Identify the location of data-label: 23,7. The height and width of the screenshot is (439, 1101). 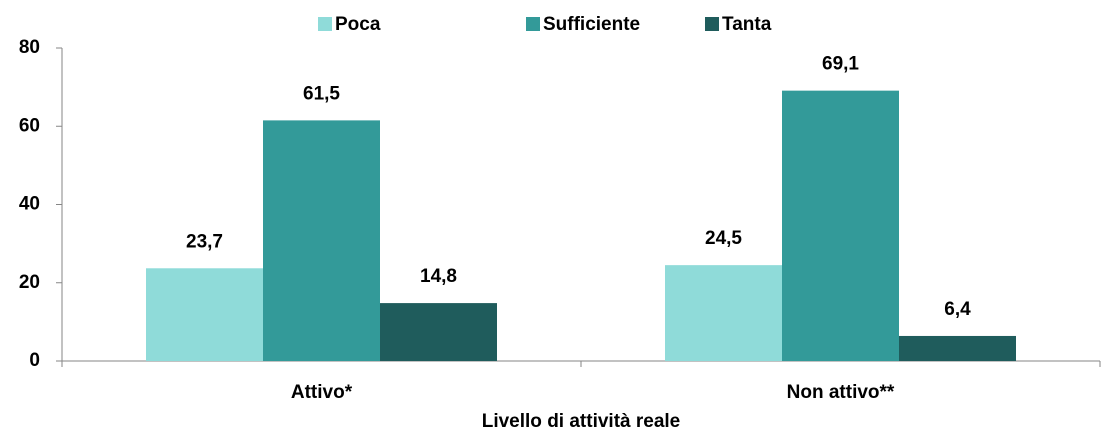
(204, 241).